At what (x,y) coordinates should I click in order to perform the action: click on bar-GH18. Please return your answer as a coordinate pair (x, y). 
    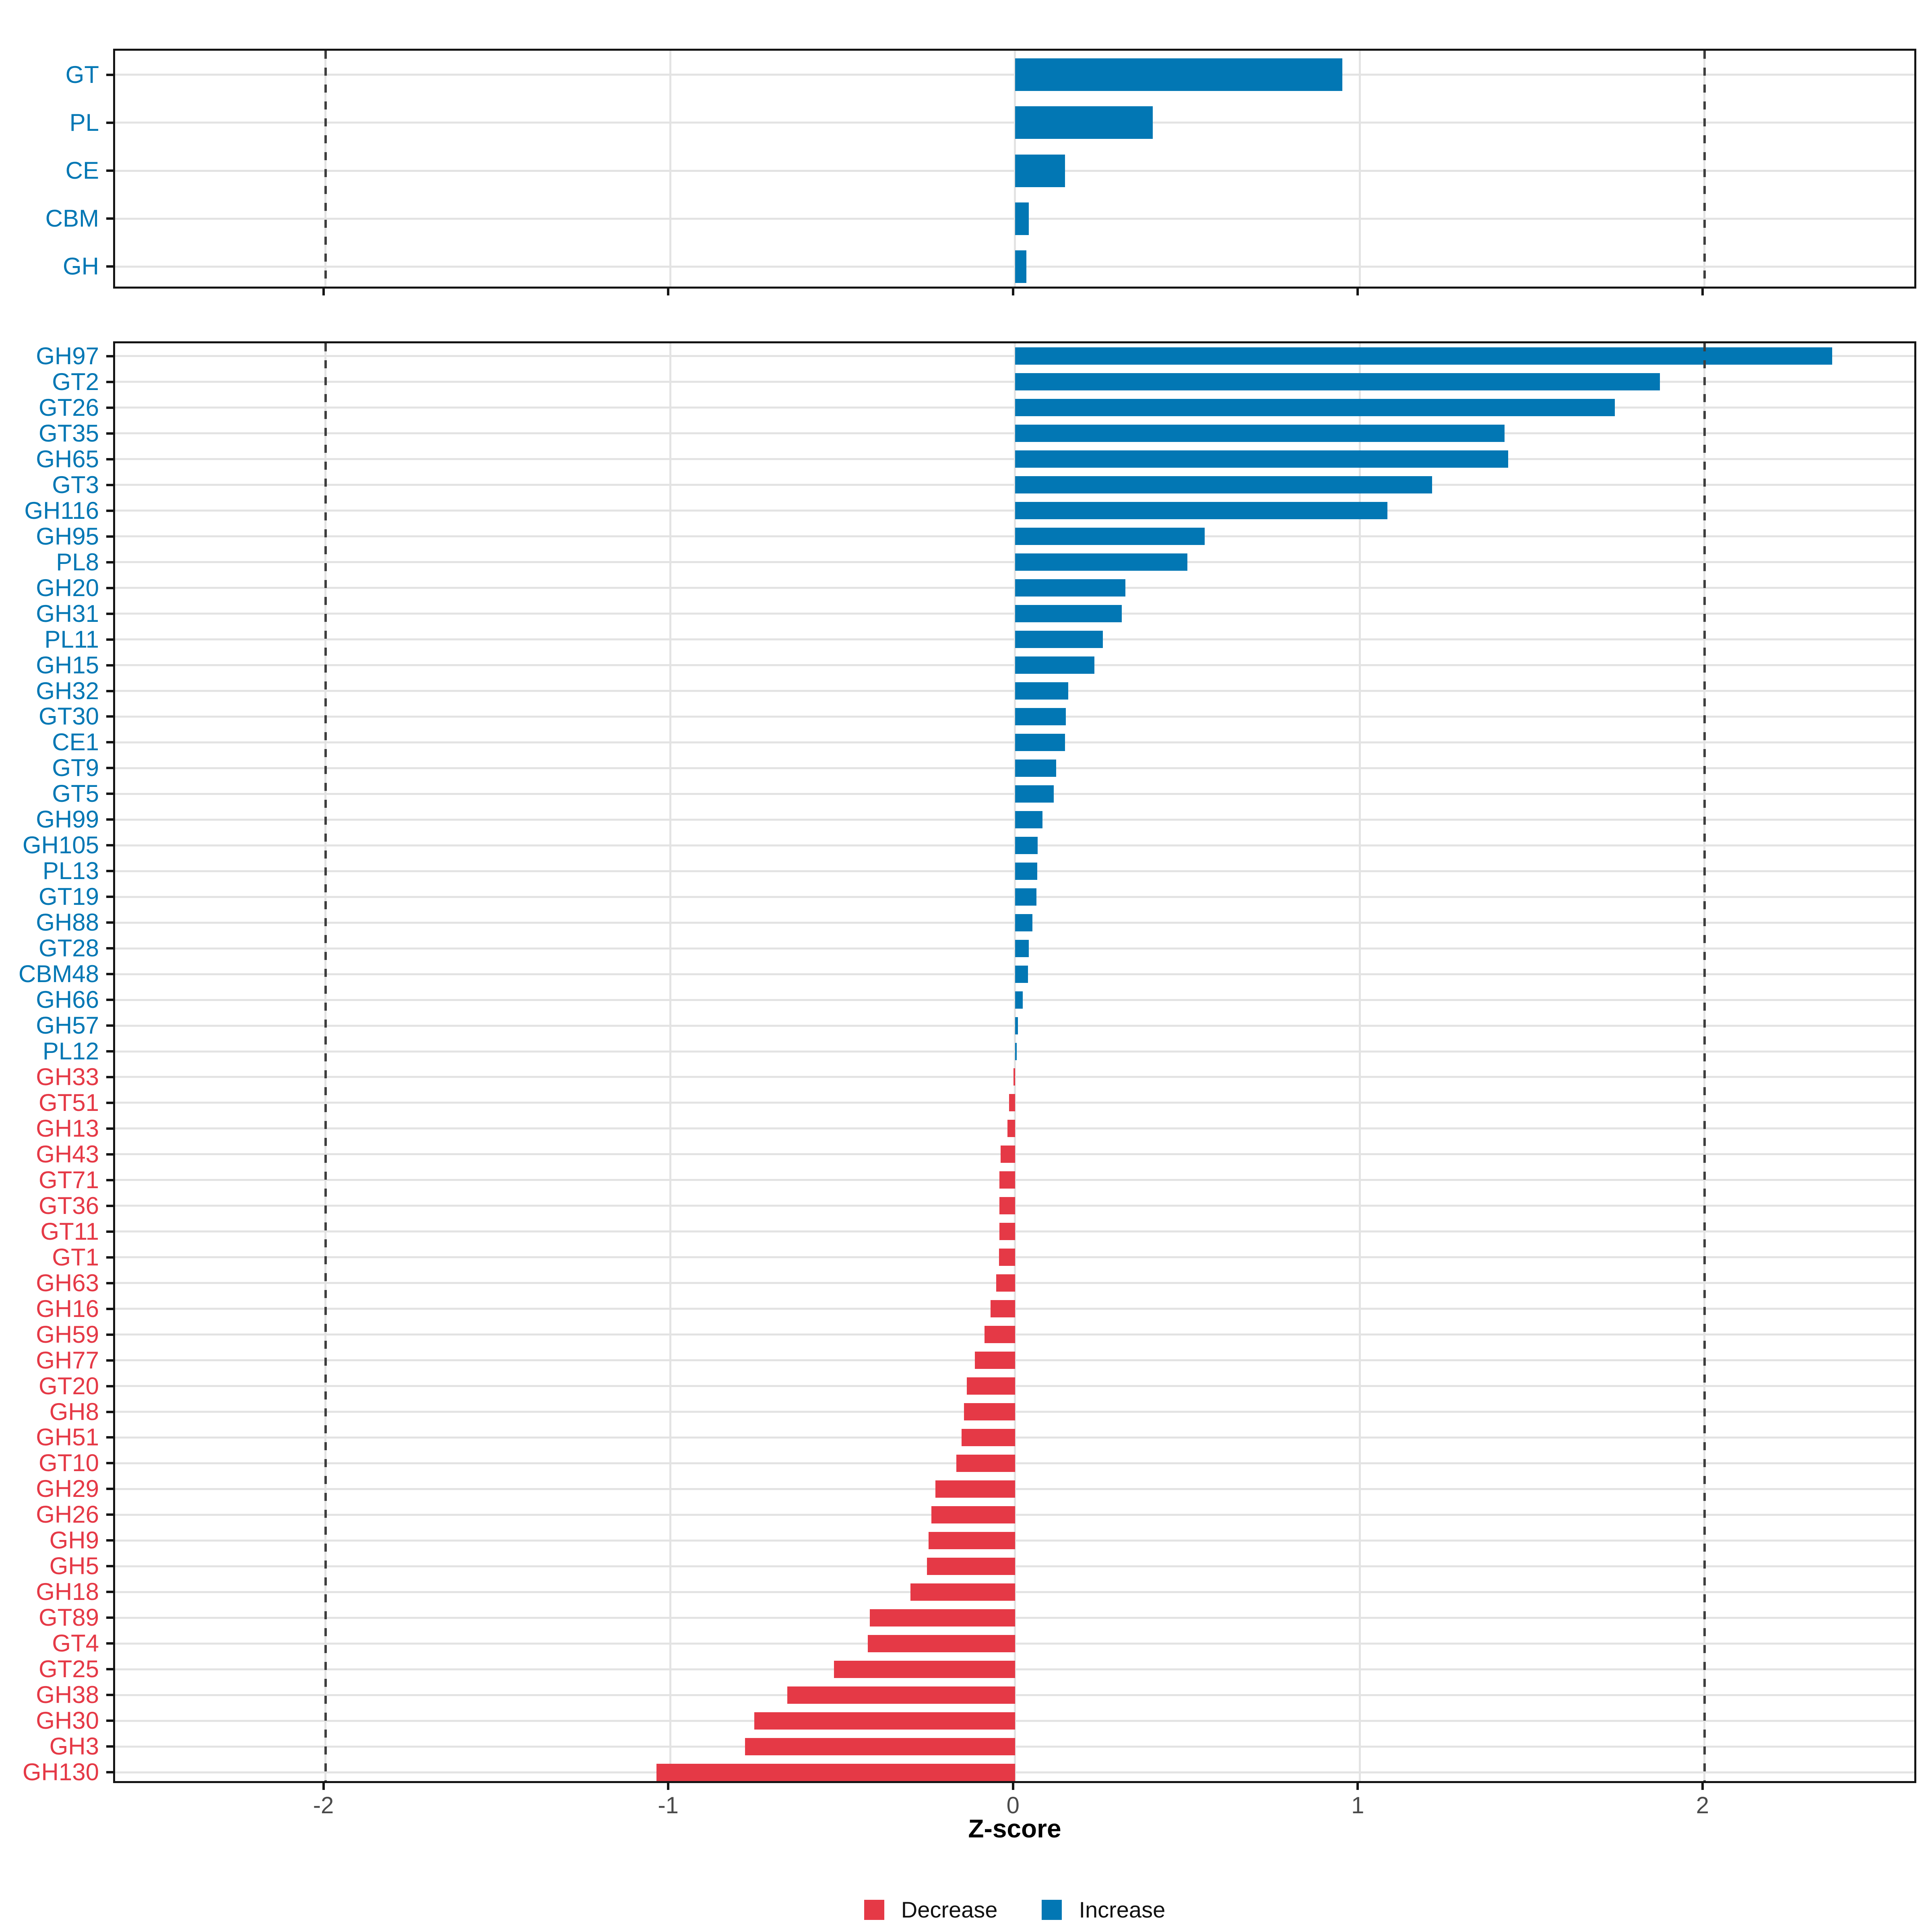
    Looking at the image, I should click on (962, 1592).